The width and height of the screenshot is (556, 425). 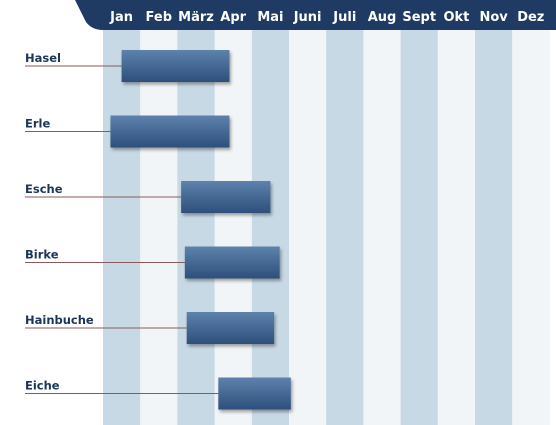 What do you see at coordinates (456, 17) in the screenshot?
I see `month-label-10: Okt` at bounding box center [456, 17].